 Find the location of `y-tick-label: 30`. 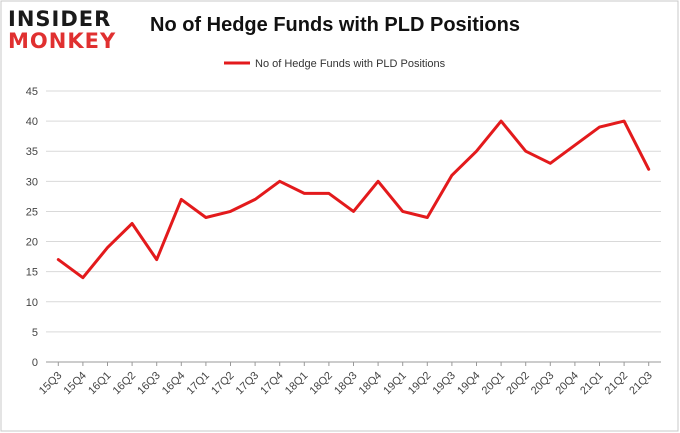

y-tick-label: 30 is located at coordinates (32, 182).